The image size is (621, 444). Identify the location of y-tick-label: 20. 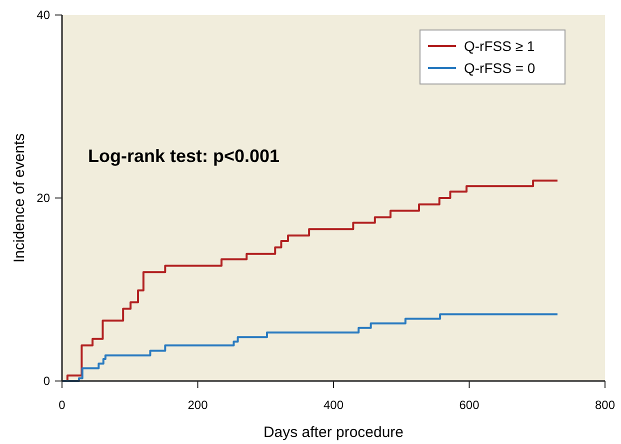
(43, 198).